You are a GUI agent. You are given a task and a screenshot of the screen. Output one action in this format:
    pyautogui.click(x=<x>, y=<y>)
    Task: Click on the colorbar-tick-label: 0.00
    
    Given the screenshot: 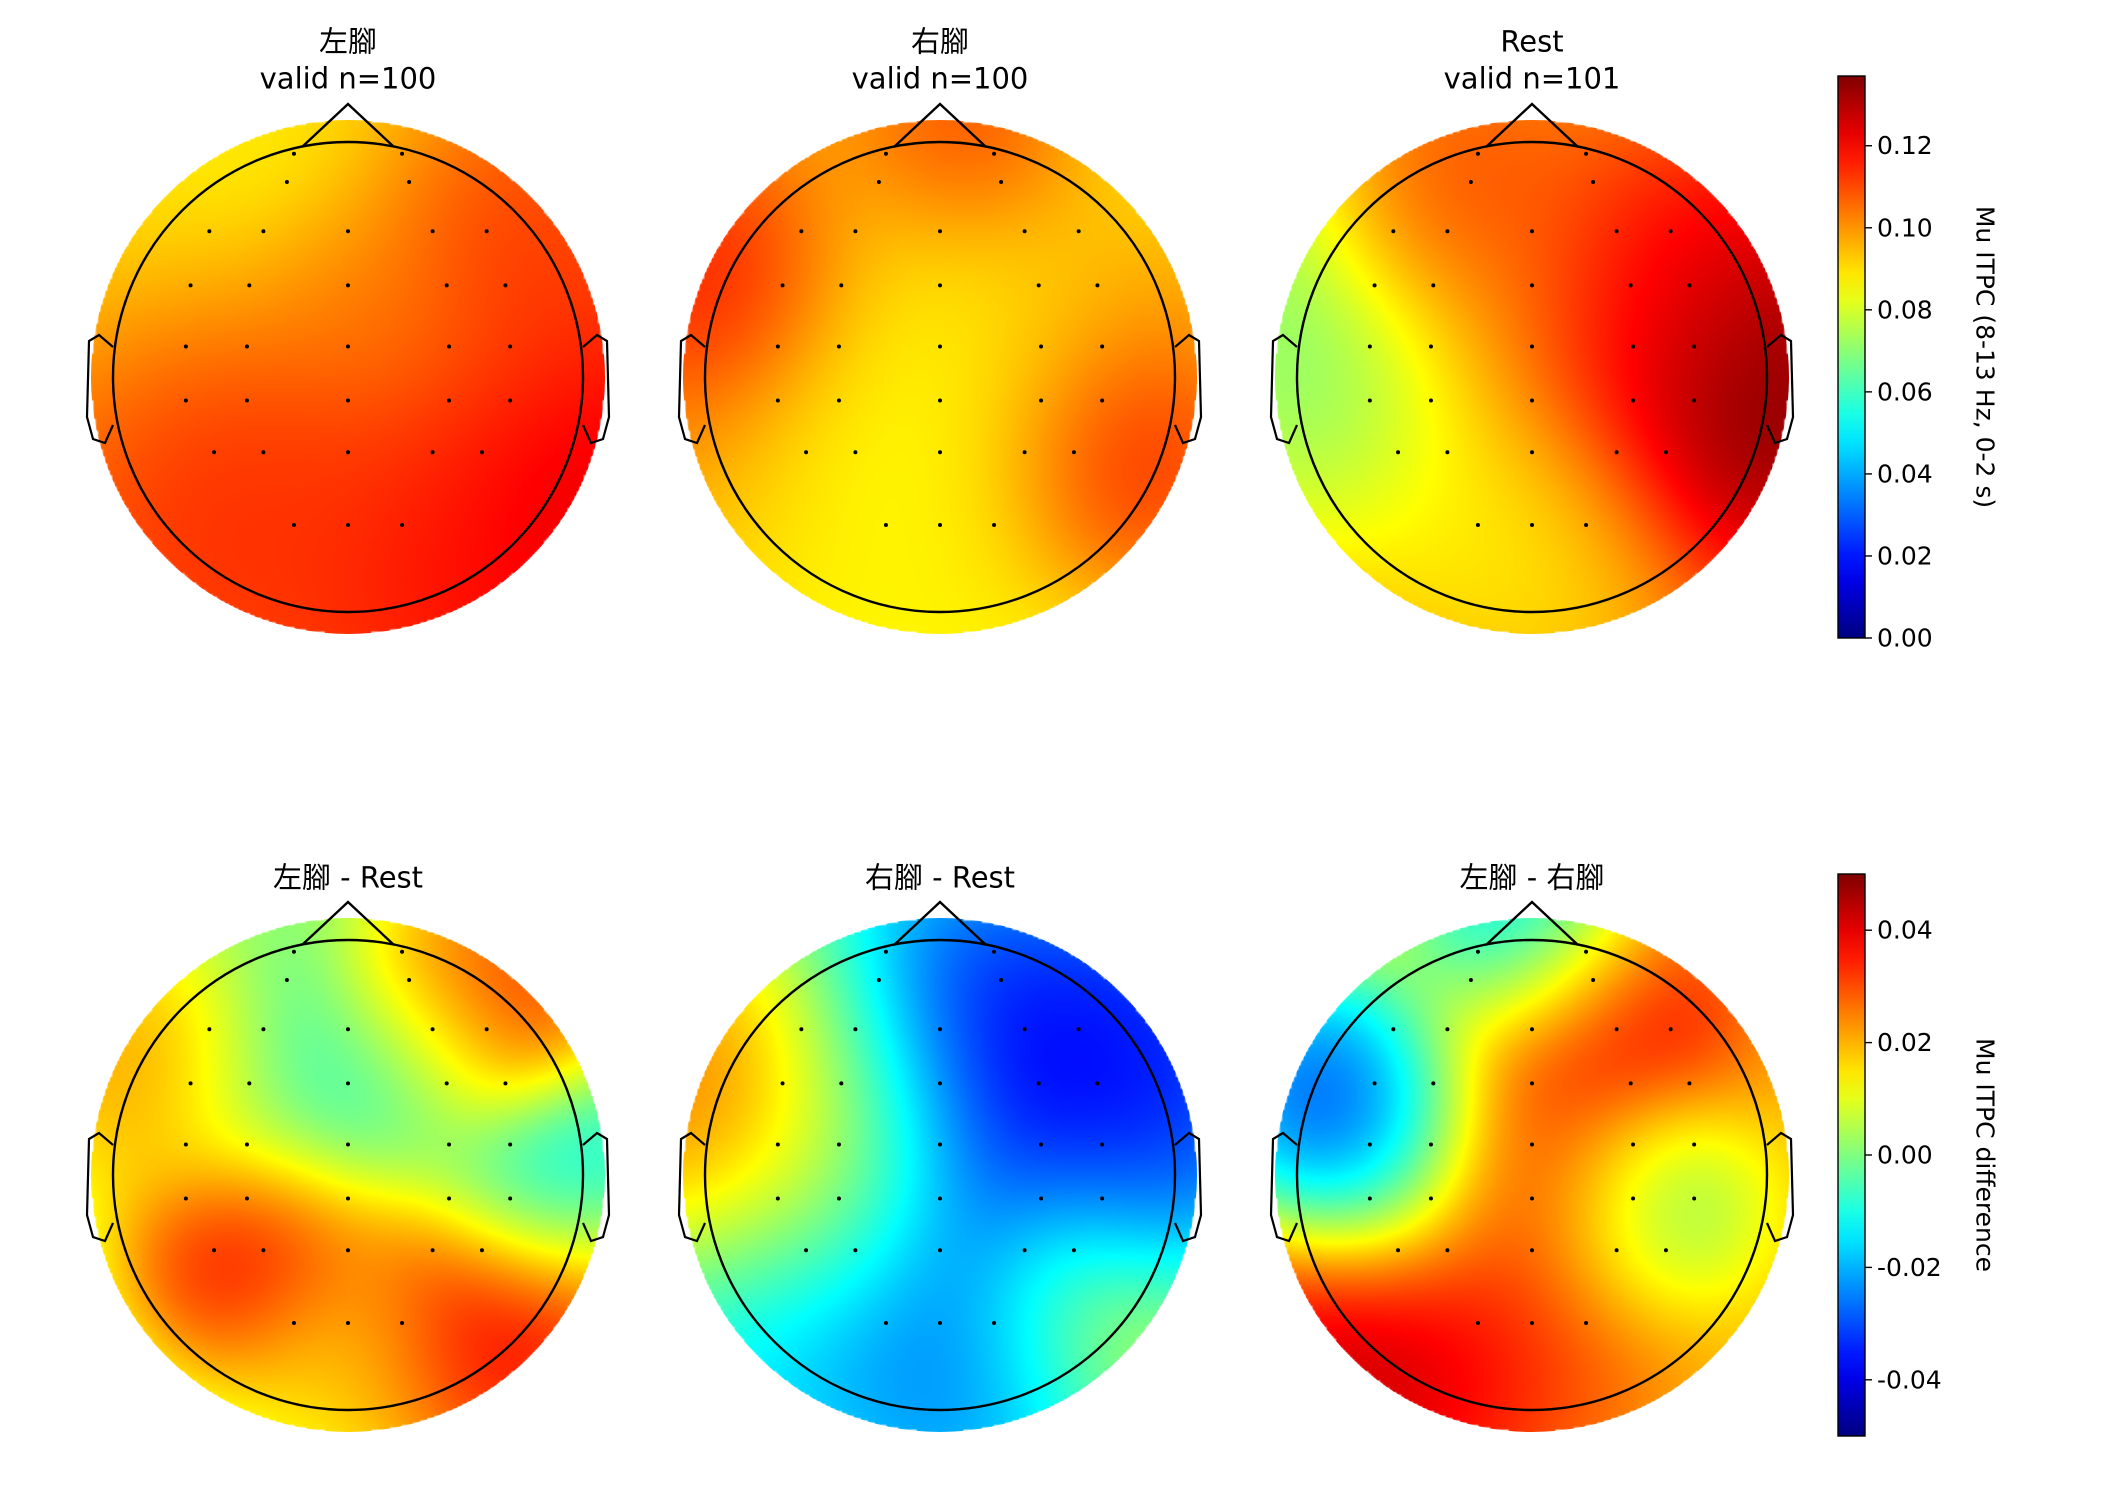 What is the action you would take?
    pyautogui.click(x=1905, y=638)
    